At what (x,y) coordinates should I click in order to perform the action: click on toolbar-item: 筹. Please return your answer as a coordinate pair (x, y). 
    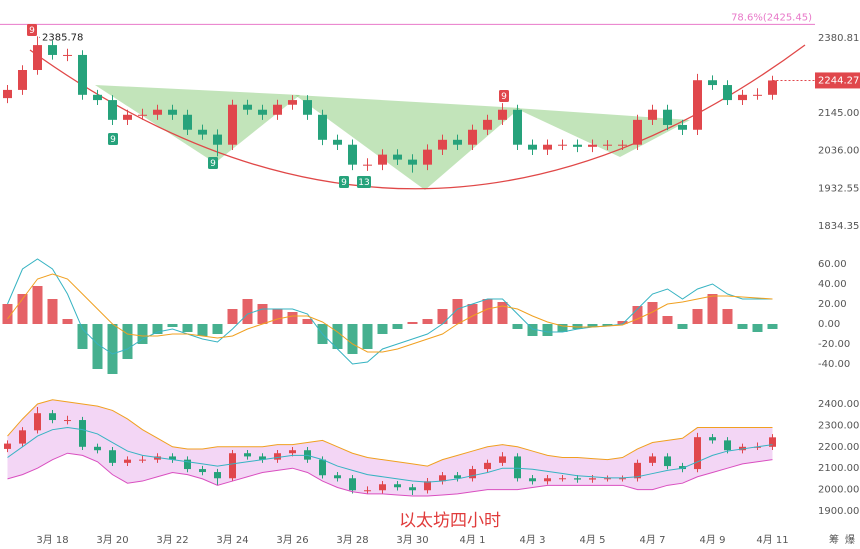
    Looking at the image, I should click on (834, 539).